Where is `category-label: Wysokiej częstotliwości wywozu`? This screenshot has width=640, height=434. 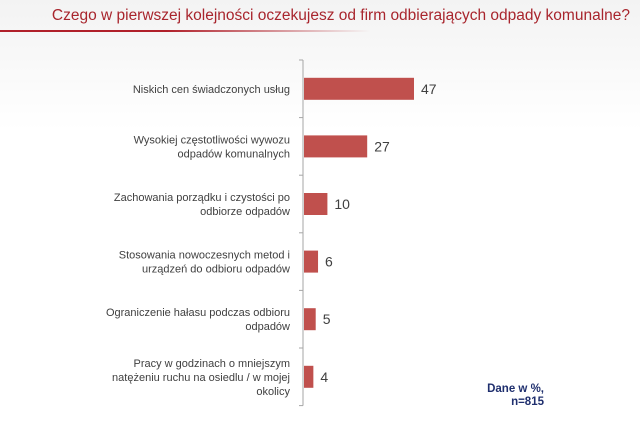 category-label: Wysokiej częstotliwości wywozu is located at coordinates (212, 140).